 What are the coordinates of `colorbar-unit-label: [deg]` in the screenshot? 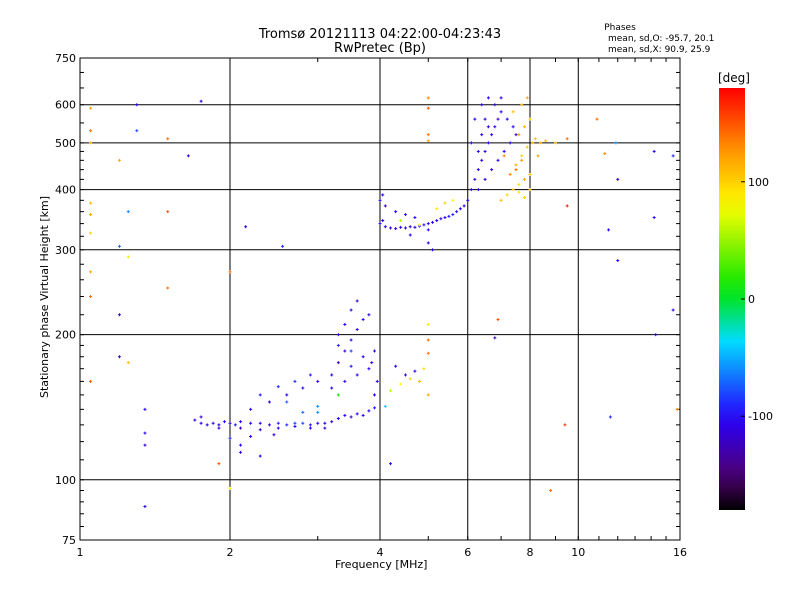 It's located at (734, 78).